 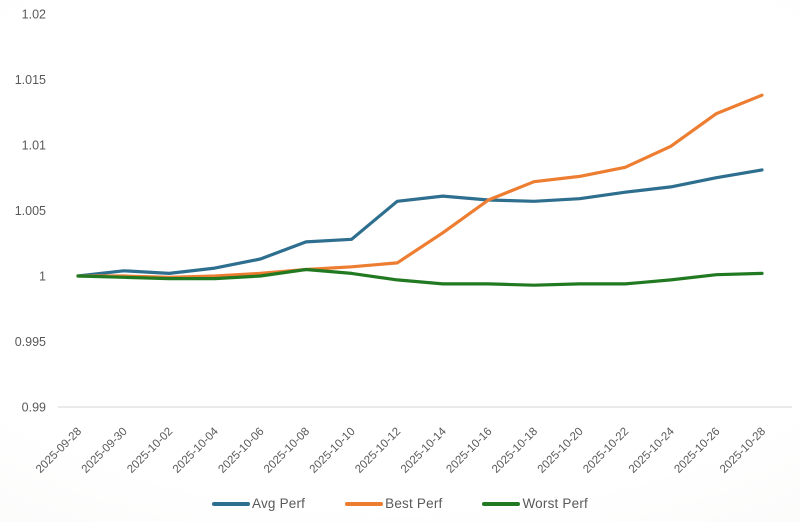 What do you see at coordinates (196, 450) in the screenshot?
I see `x-tick-label: 2025-10-04` at bounding box center [196, 450].